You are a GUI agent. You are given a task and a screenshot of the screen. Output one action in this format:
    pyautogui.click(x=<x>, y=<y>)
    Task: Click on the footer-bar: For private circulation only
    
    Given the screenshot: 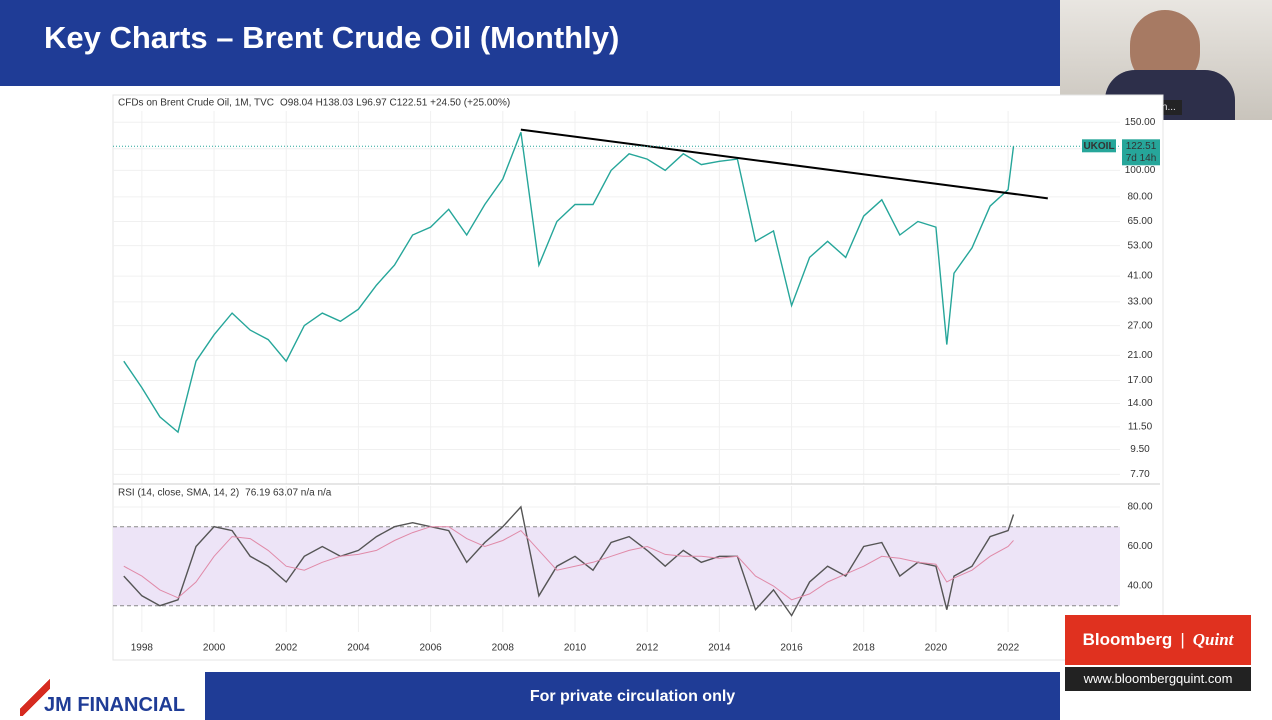 What is the action you would take?
    pyautogui.click(x=632, y=696)
    